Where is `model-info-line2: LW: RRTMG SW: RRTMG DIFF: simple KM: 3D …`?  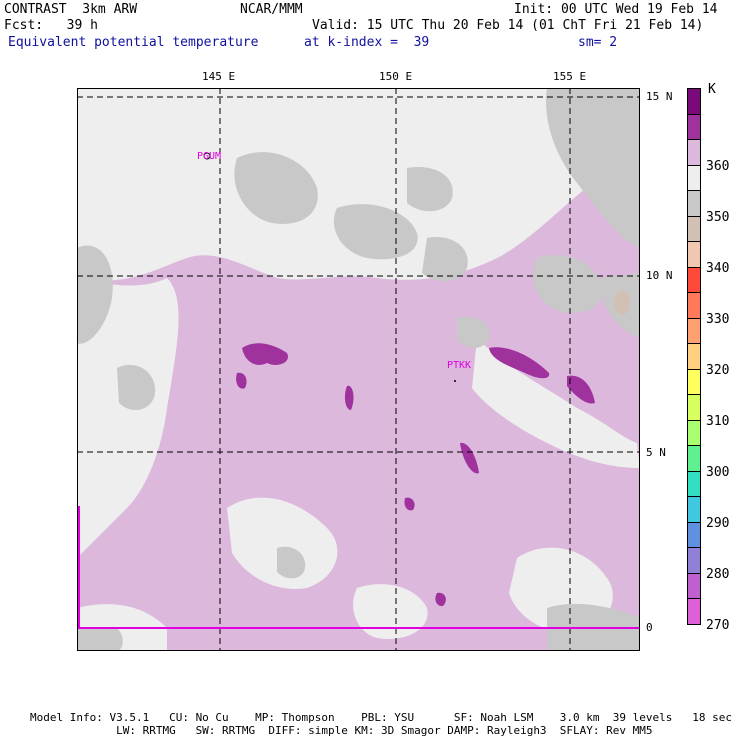
model-info-line2: LW: RRTMG SW: RRTMG DIFF: simple KM: 3D … is located at coordinates (341, 730).